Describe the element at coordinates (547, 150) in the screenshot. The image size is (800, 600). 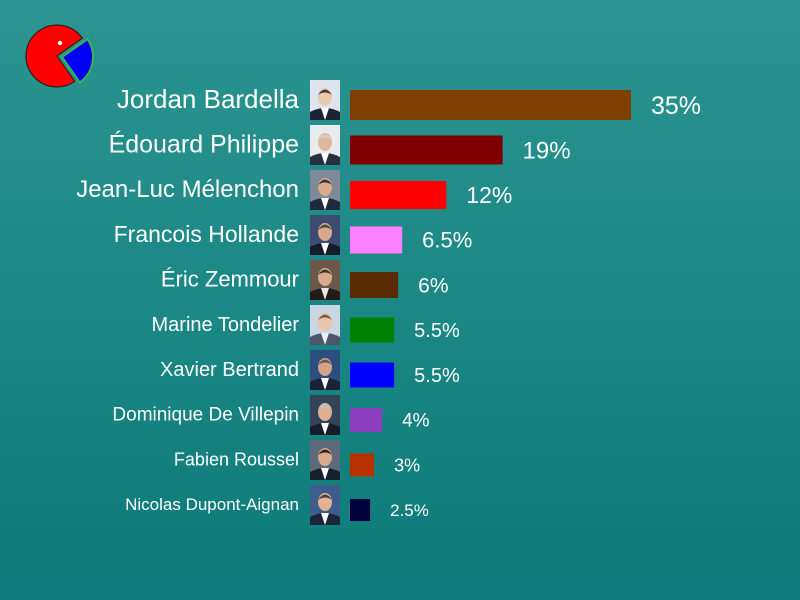
I see `value-label: 19%` at that location.